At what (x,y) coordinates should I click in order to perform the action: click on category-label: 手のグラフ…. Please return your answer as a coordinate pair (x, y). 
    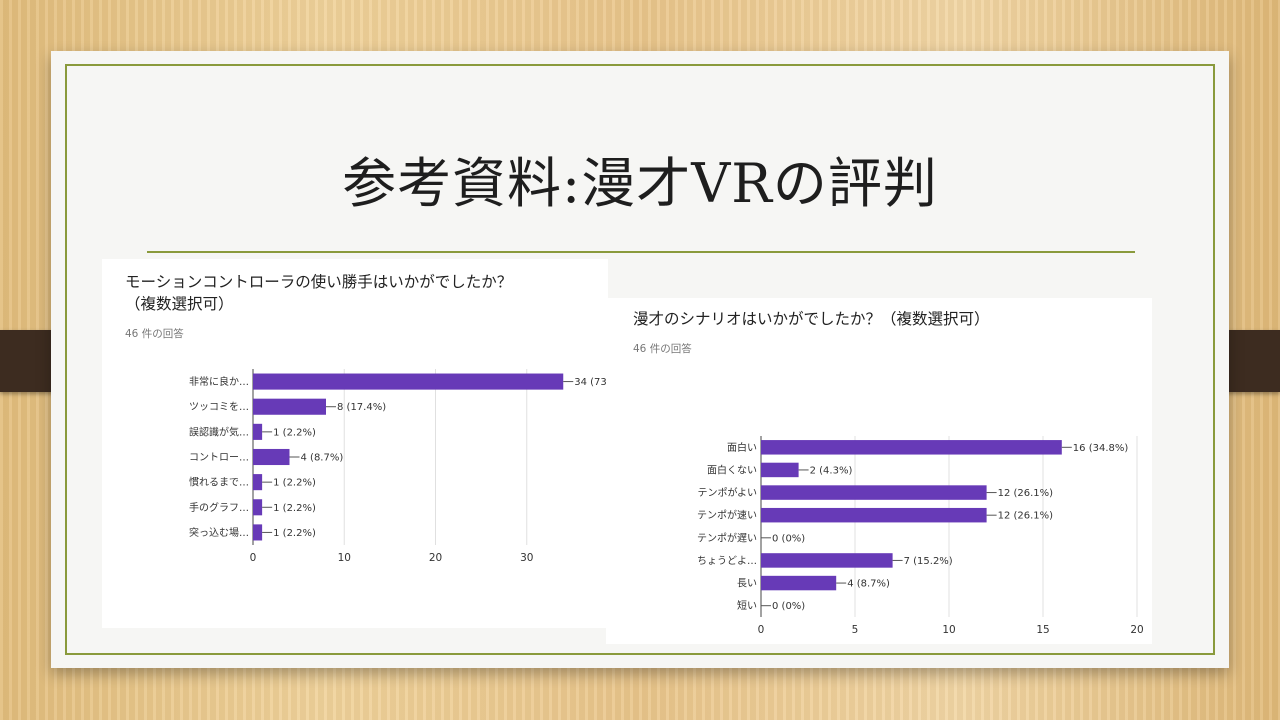
    Looking at the image, I should click on (219, 507).